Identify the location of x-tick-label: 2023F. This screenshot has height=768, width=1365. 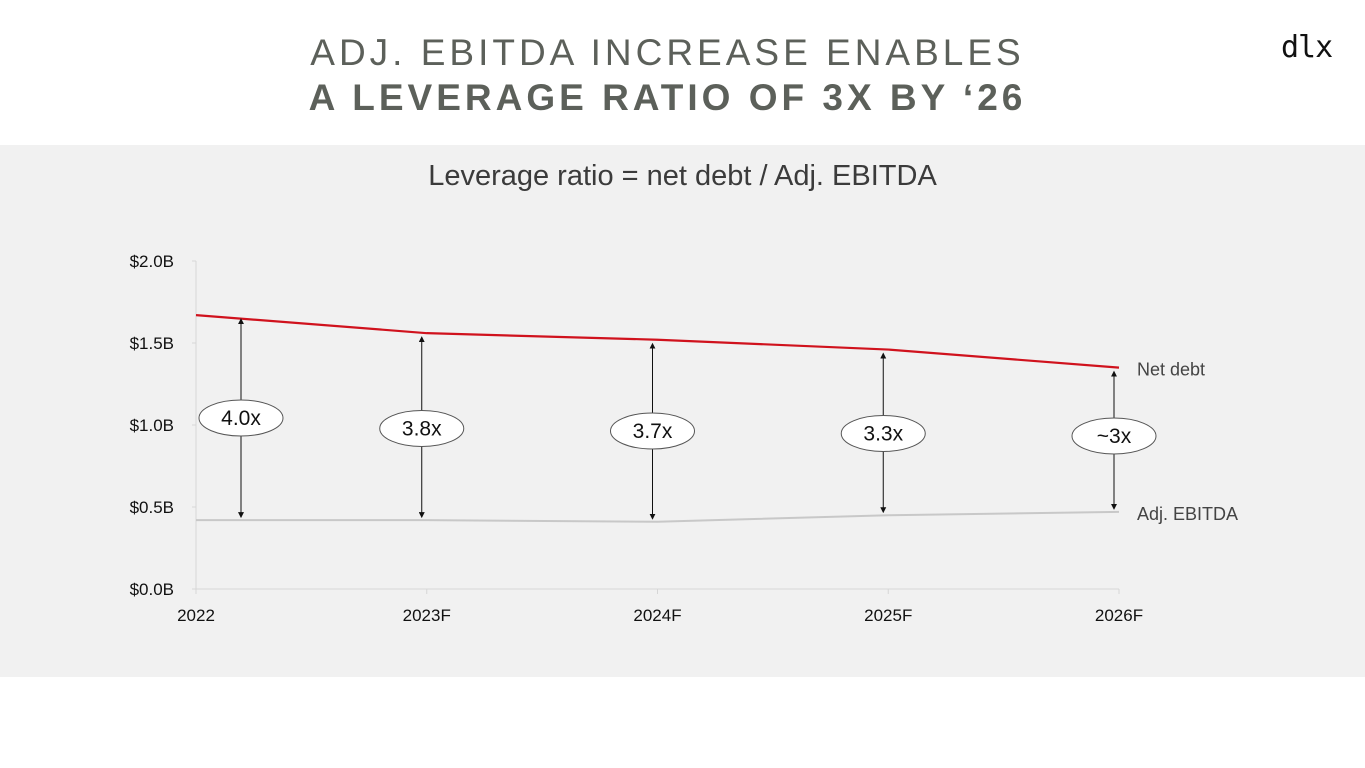
(427, 615).